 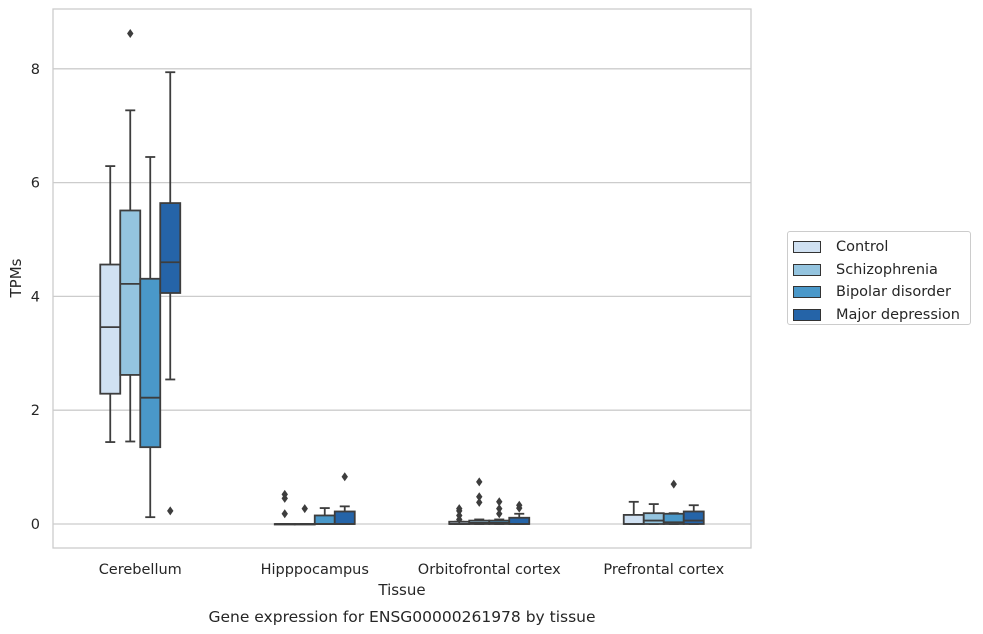 I want to click on legend-label: Schizophrenia, so click(x=887, y=269).